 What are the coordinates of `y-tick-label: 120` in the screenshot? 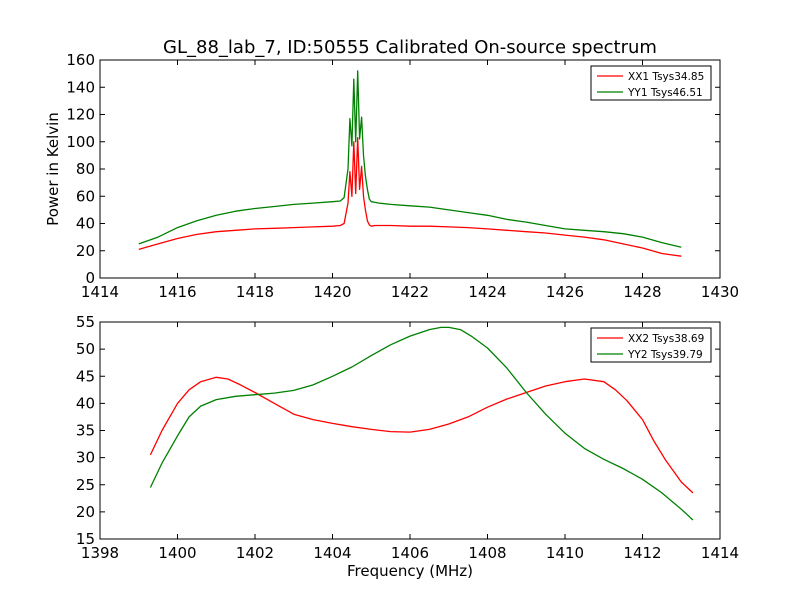 It's located at (80, 115).